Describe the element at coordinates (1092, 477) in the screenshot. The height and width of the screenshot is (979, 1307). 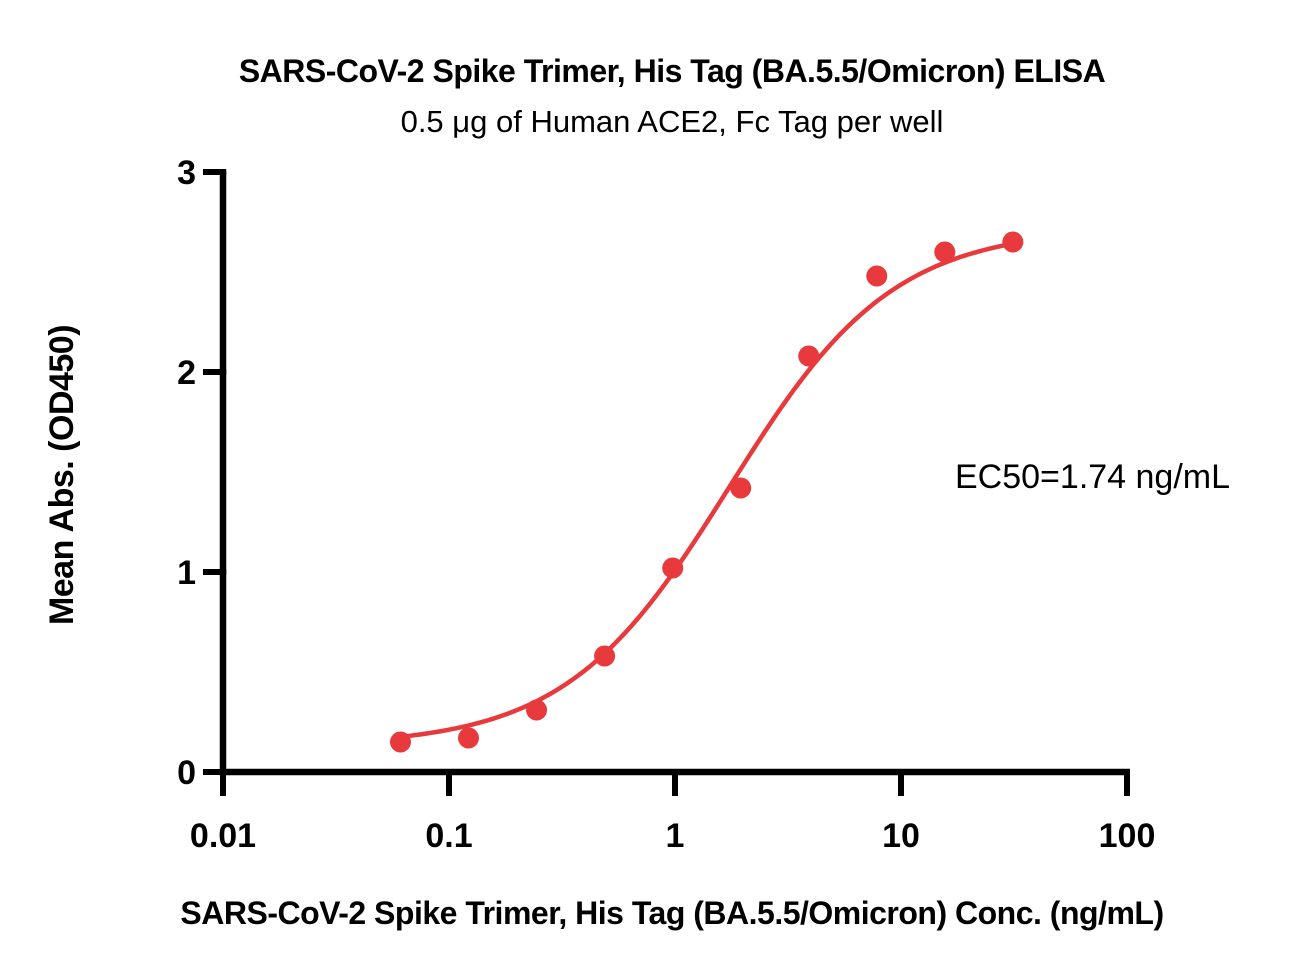
I see `ec50-annotation: EC50=1.74 ng/mL` at that location.